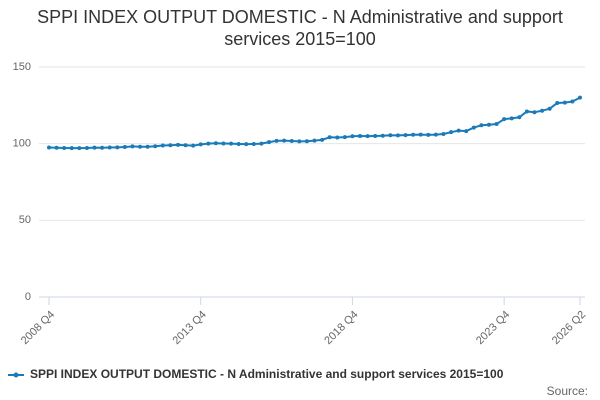  Describe the element at coordinates (569, 328) in the screenshot. I see `x-tick-label: 2026 Q2` at that location.